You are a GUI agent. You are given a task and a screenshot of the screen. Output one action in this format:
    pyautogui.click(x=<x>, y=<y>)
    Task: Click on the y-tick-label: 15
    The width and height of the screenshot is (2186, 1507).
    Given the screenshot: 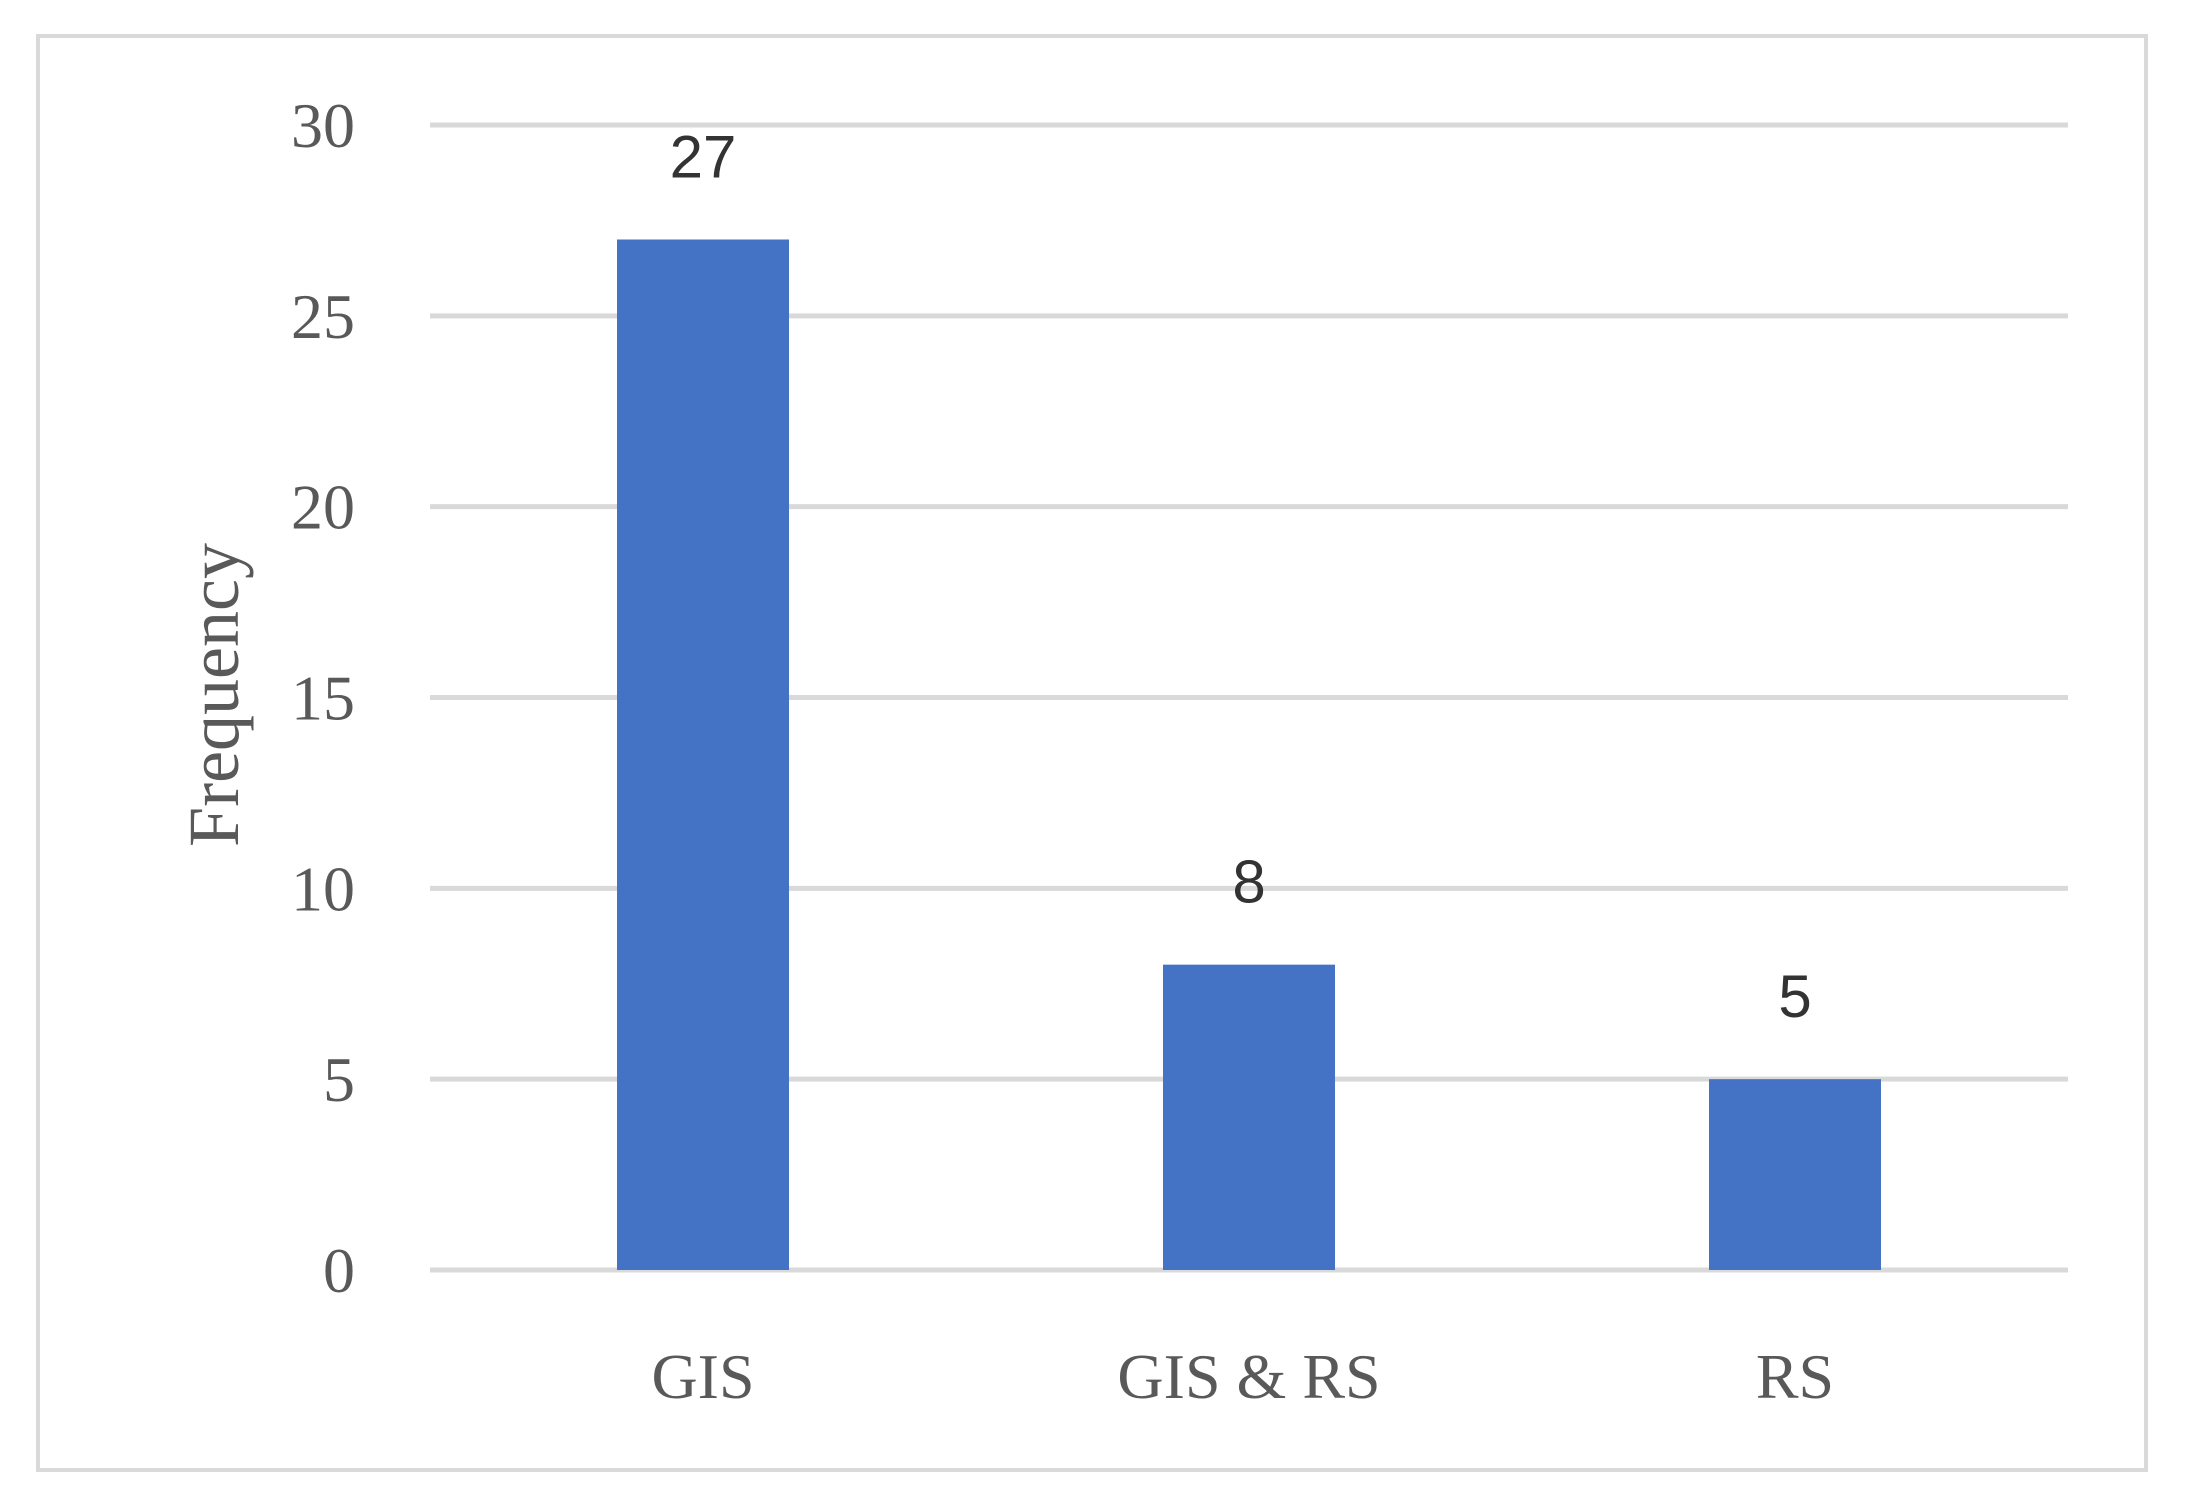 What is the action you would take?
    pyautogui.click(x=323, y=698)
    